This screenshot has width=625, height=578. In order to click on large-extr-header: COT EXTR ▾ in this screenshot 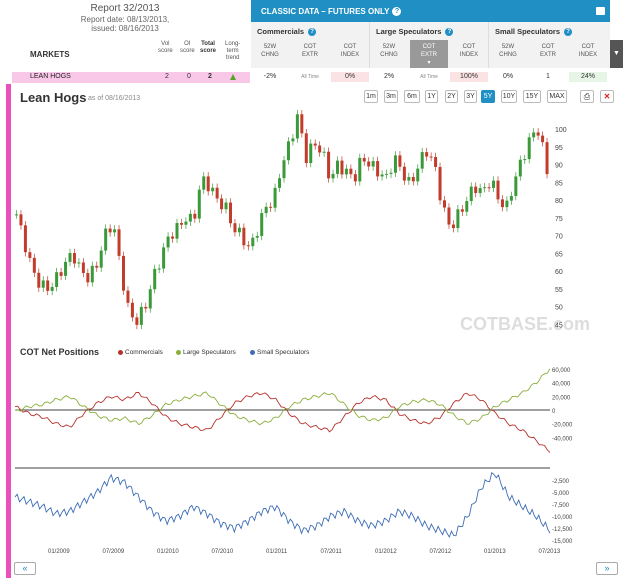, I will do `click(429, 54)`.